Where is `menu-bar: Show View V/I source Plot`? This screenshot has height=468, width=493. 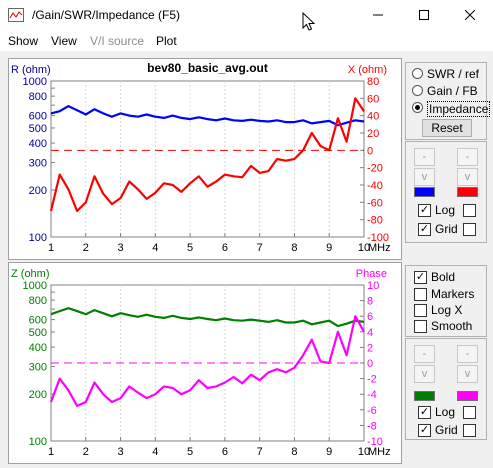 menu-bar: Show View V/I source Plot is located at coordinates (246, 41).